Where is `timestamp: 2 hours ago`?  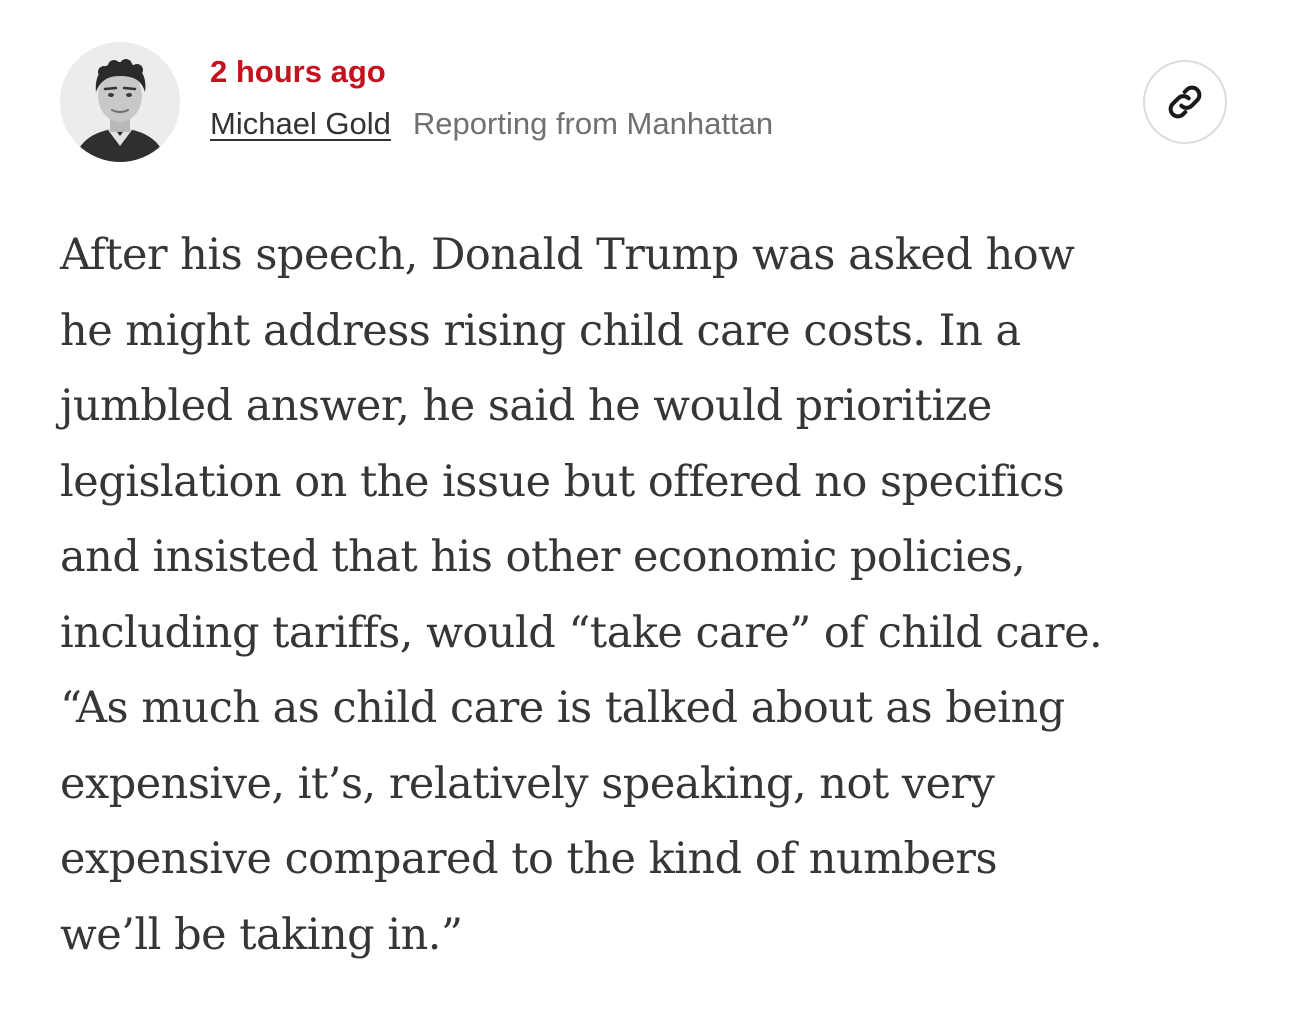 timestamp: 2 hours ago is located at coordinates (298, 71).